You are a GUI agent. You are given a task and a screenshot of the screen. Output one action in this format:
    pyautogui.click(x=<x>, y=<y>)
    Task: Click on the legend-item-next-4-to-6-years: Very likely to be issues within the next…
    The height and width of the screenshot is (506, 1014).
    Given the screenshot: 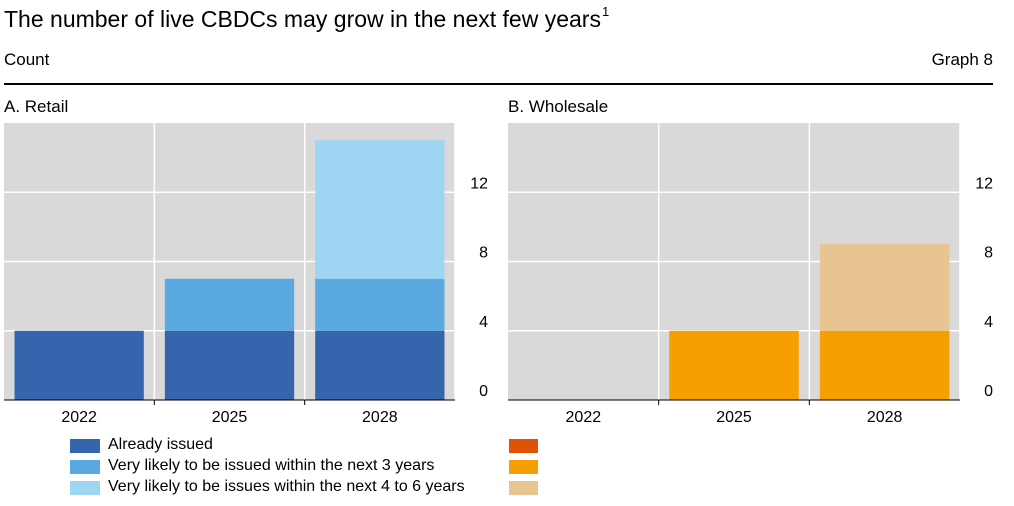 What is the action you would take?
    pyautogui.click(x=310, y=488)
    